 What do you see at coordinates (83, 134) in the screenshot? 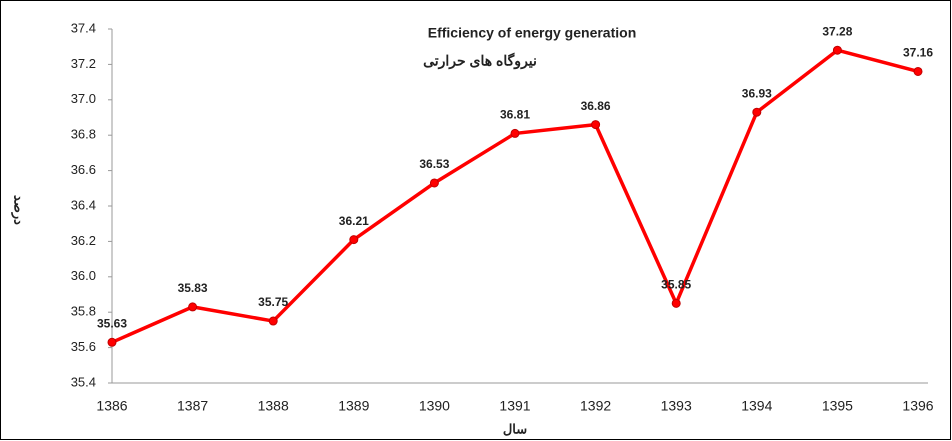
I see `y-tick-label: 36.8` at bounding box center [83, 134].